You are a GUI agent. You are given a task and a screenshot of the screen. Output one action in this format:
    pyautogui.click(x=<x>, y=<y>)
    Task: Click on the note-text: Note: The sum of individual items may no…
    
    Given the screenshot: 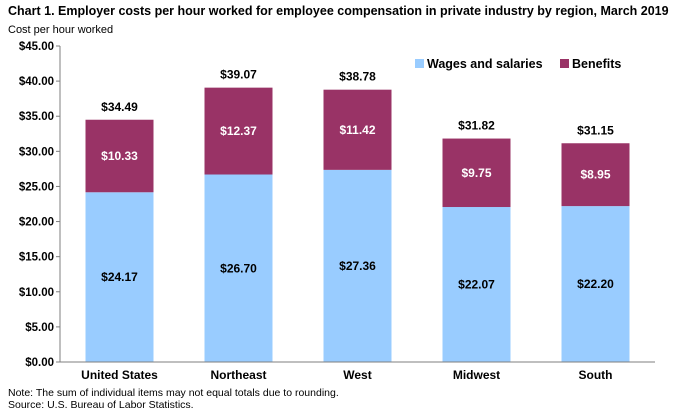 What is the action you would take?
    pyautogui.click(x=173, y=393)
    